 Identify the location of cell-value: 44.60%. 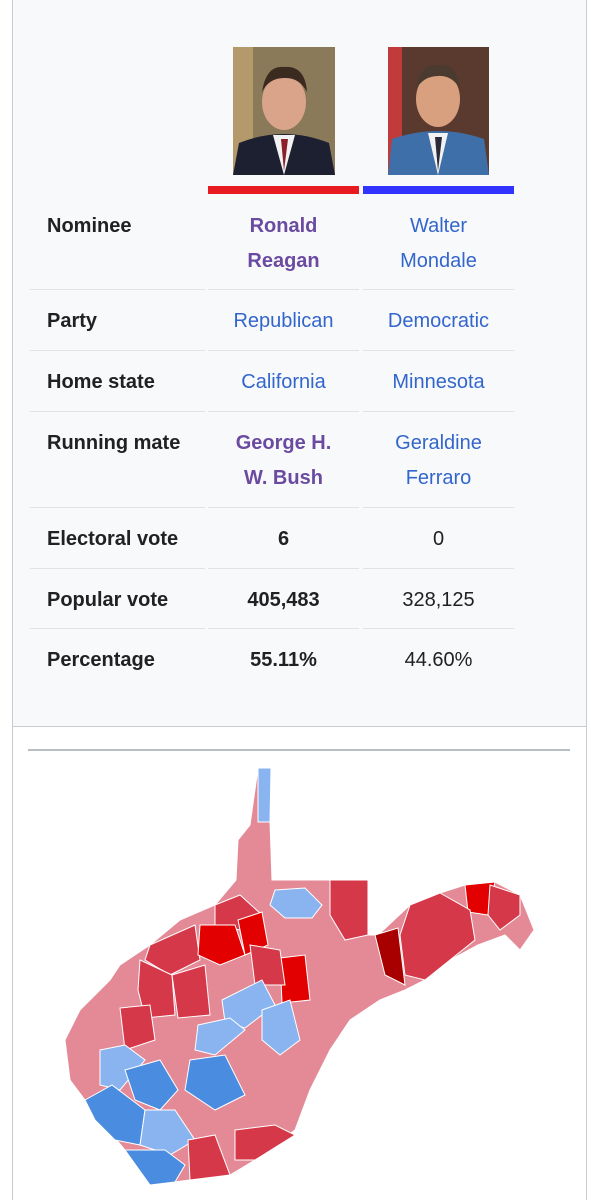
(438, 660).